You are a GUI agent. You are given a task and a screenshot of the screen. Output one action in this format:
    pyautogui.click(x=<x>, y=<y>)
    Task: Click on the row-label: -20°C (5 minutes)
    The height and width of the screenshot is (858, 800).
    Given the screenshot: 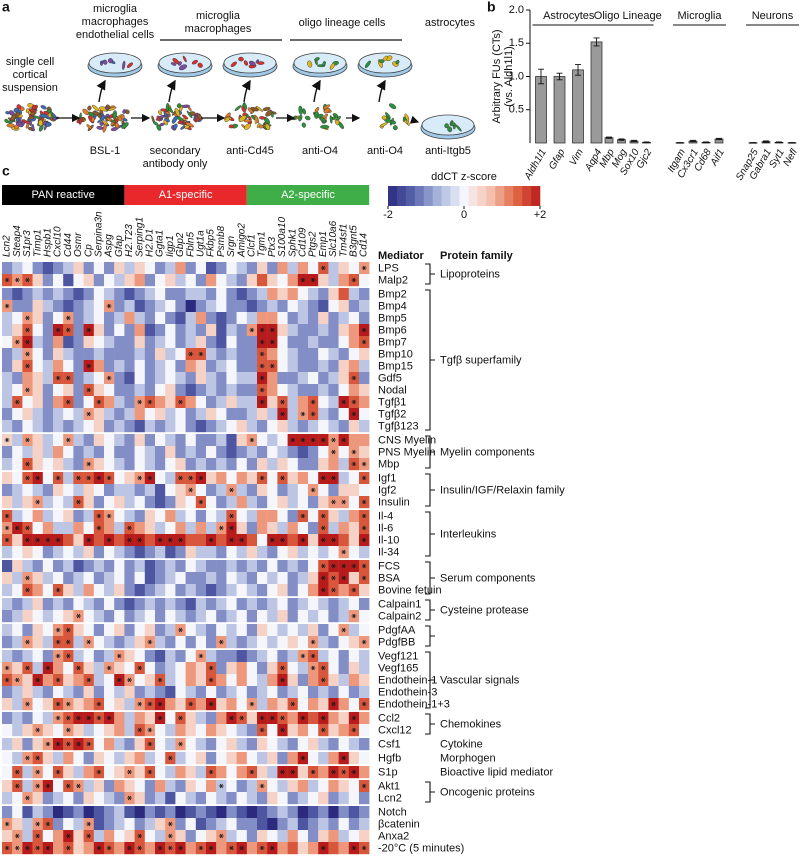 What is the action you would take?
    pyautogui.click(x=421, y=848)
    